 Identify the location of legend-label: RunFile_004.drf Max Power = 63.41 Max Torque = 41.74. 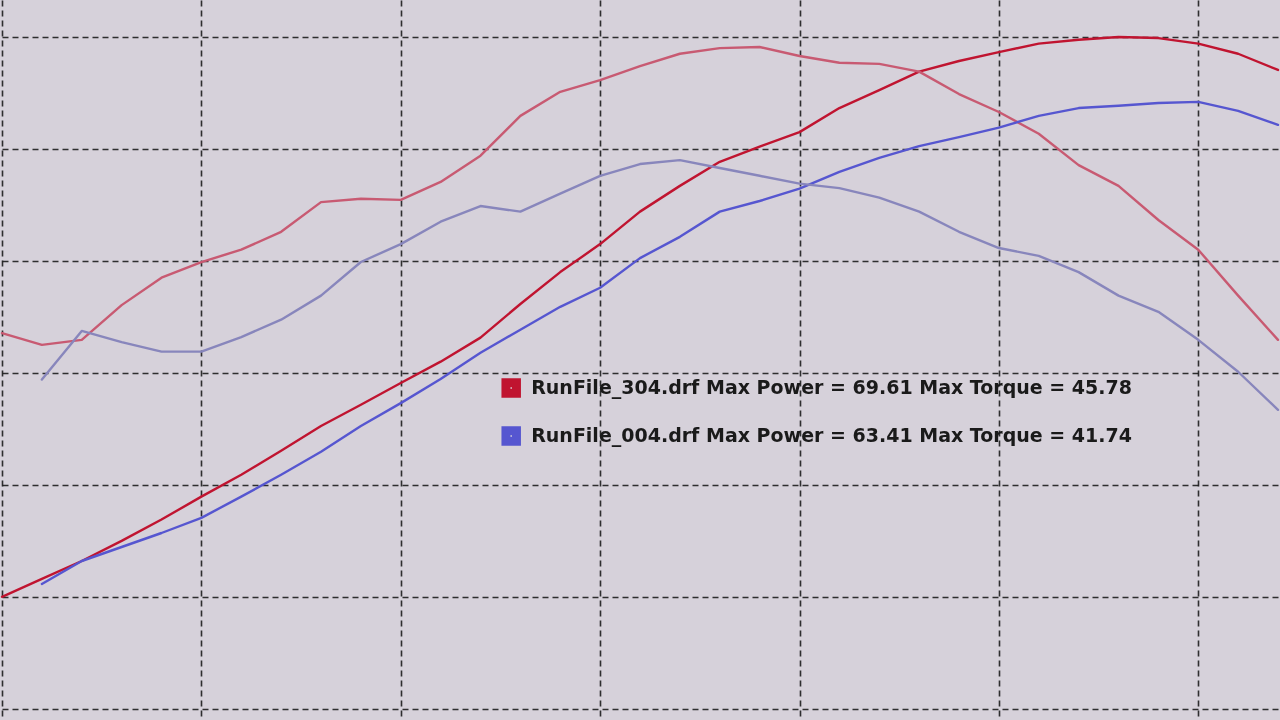
(831, 435).